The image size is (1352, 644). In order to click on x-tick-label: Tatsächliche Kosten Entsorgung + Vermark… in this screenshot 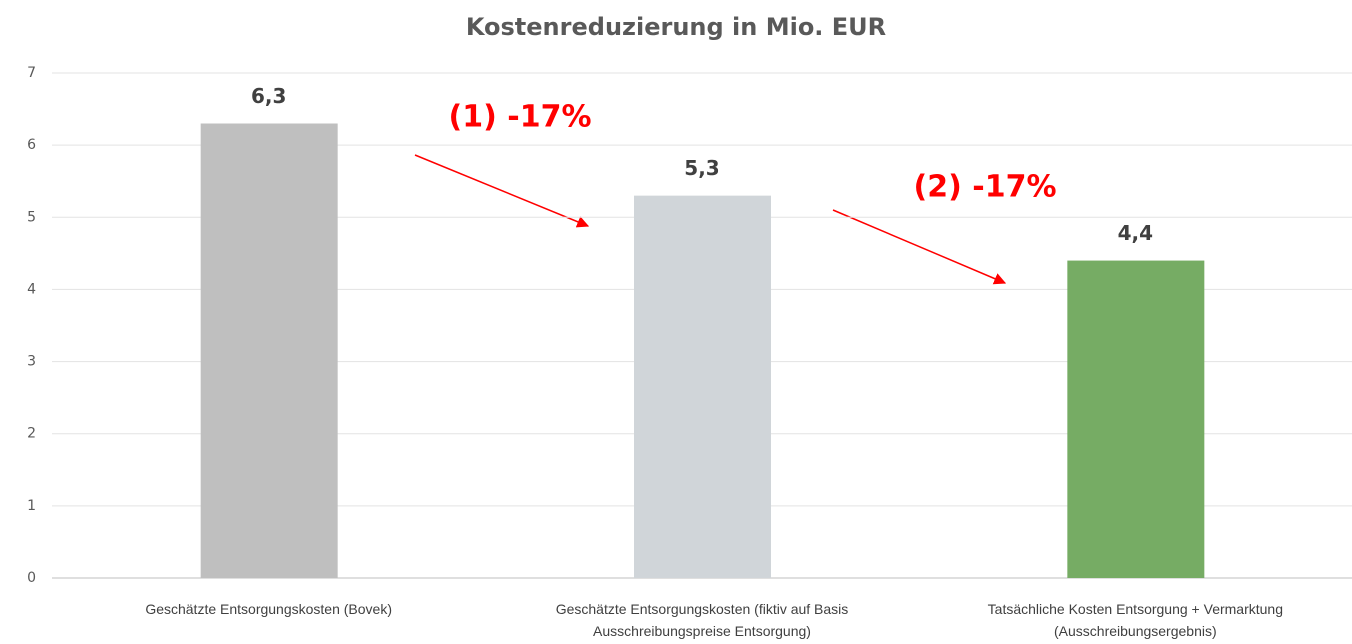, I will do `click(1135, 620)`.